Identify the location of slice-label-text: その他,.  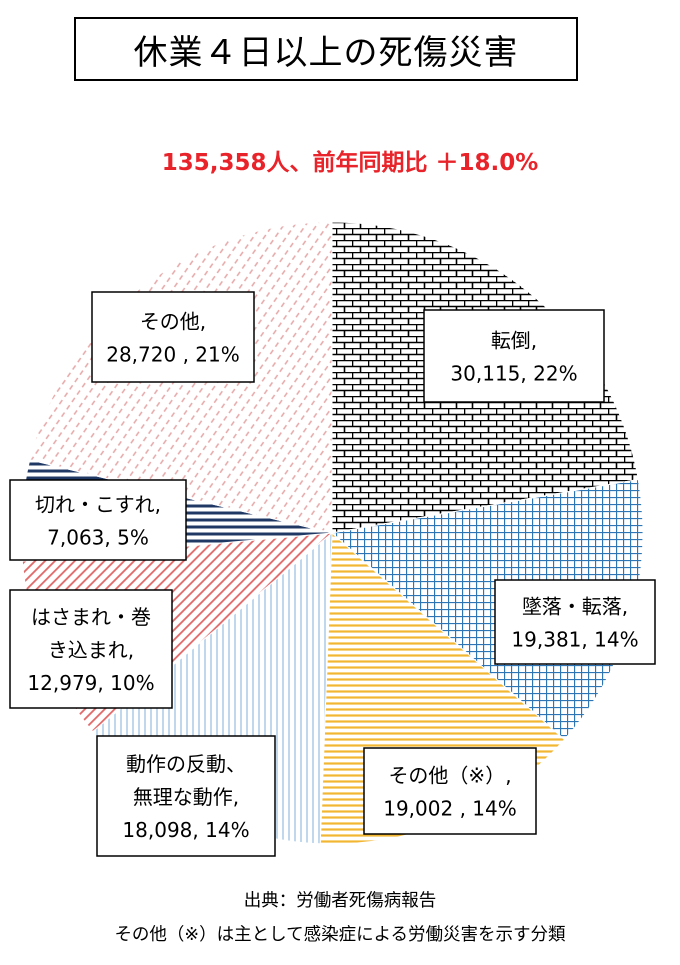
(173, 322).